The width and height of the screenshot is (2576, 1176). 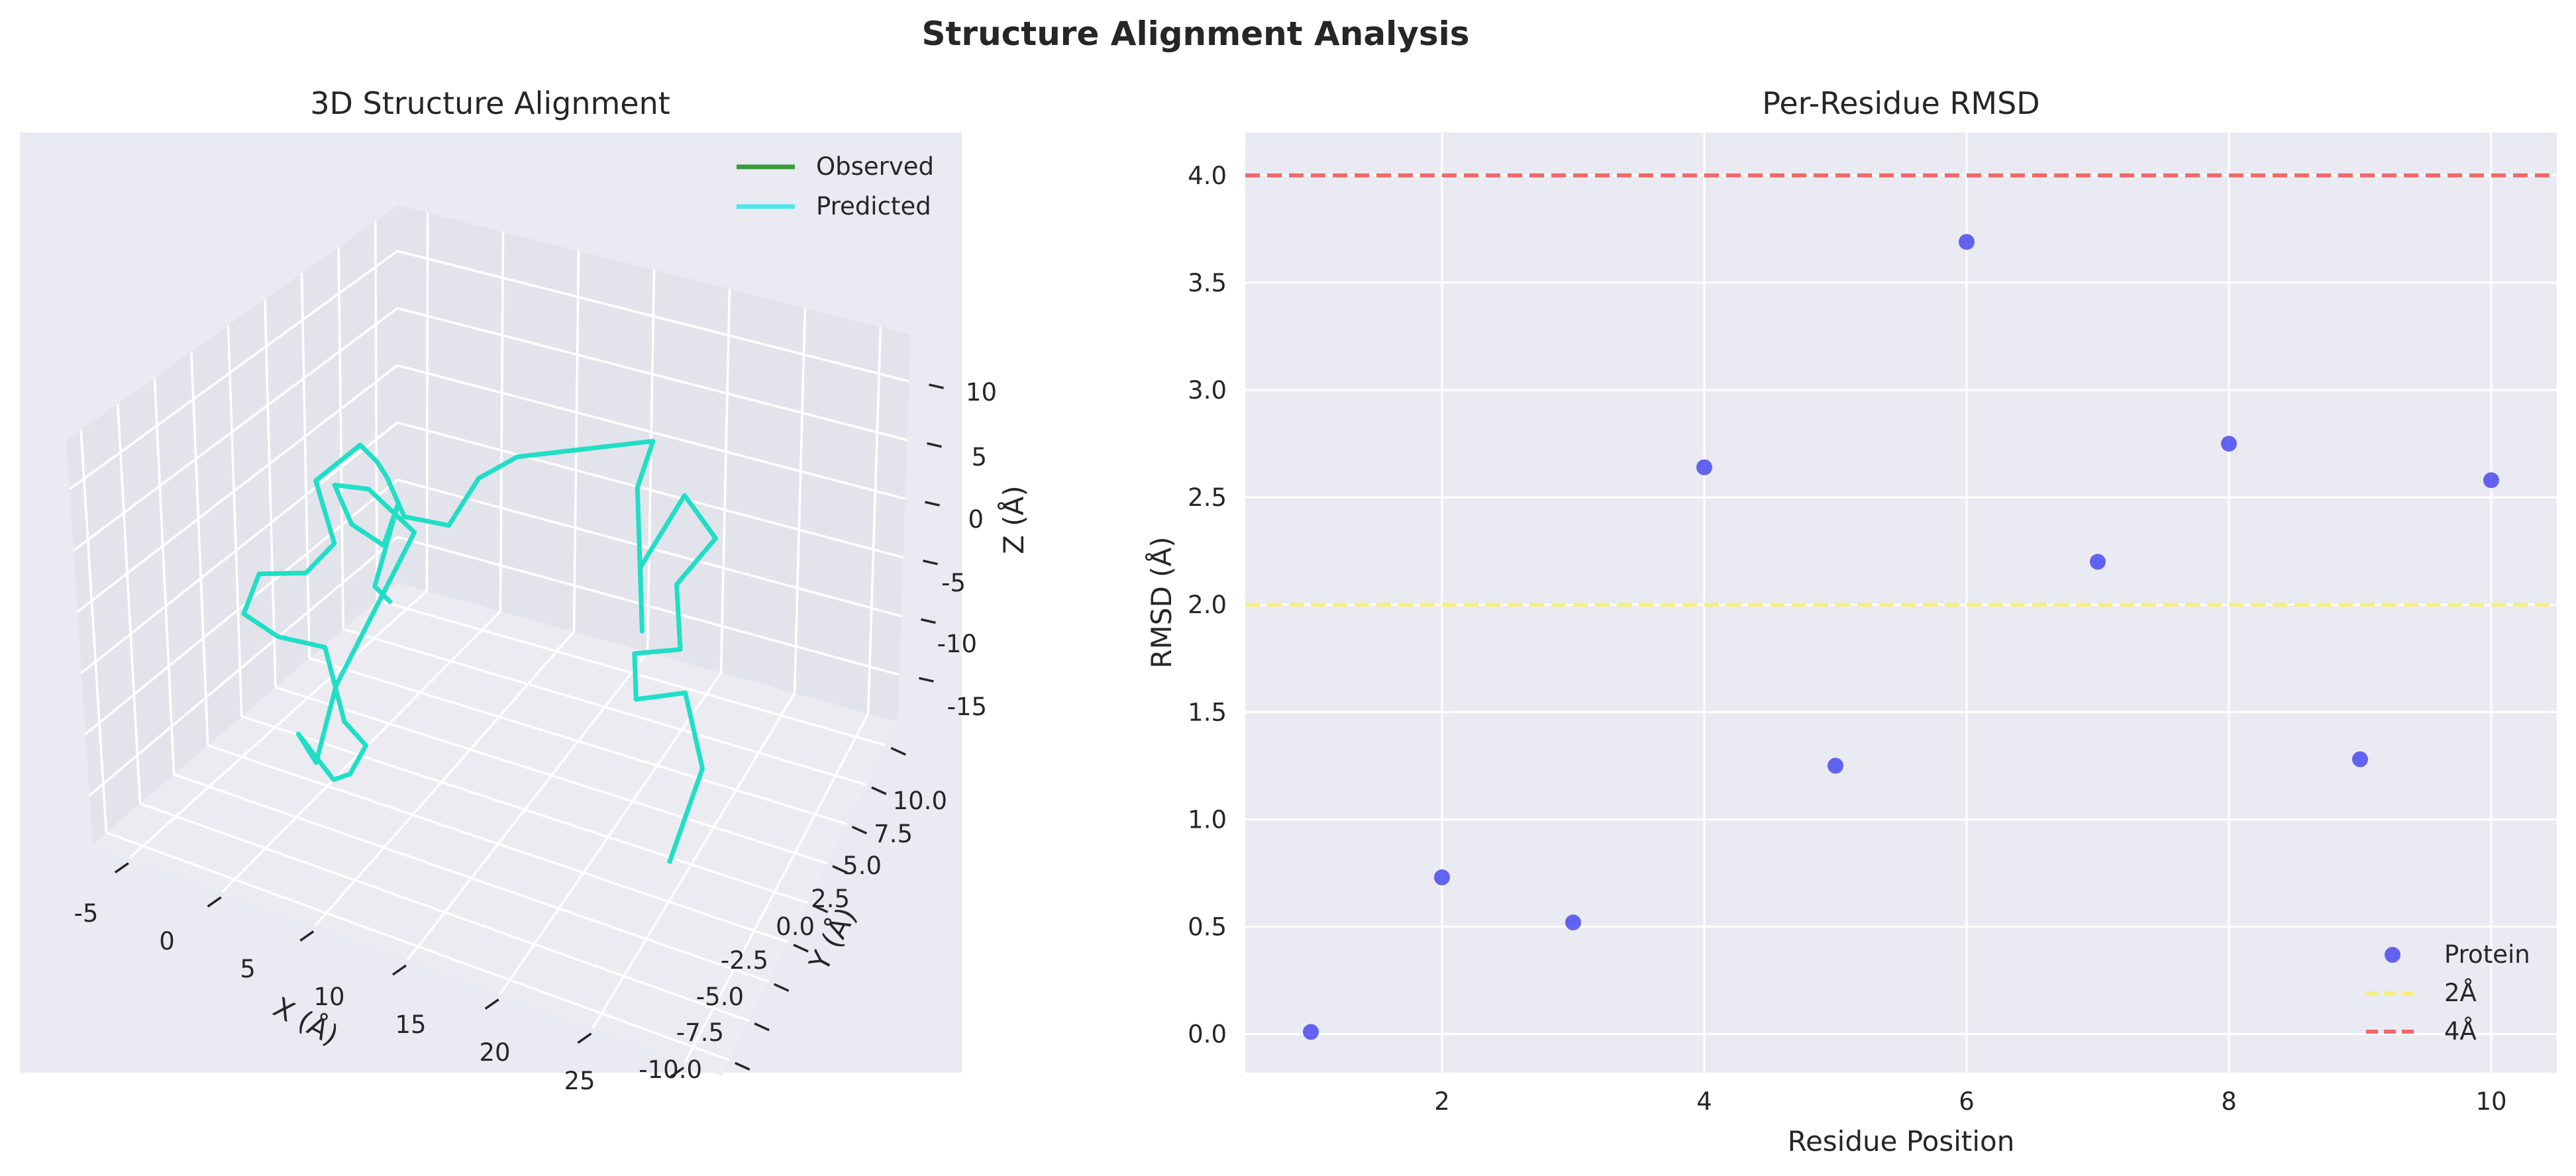 I want to click on z-tick-label: -10, so click(x=957, y=644).